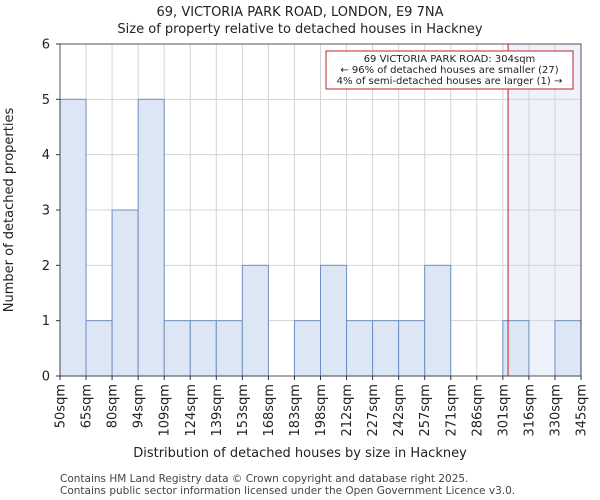  What do you see at coordinates (373, 410) in the screenshot?
I see `x-tick-label: 227sqm` at bounding box center [373, 410].